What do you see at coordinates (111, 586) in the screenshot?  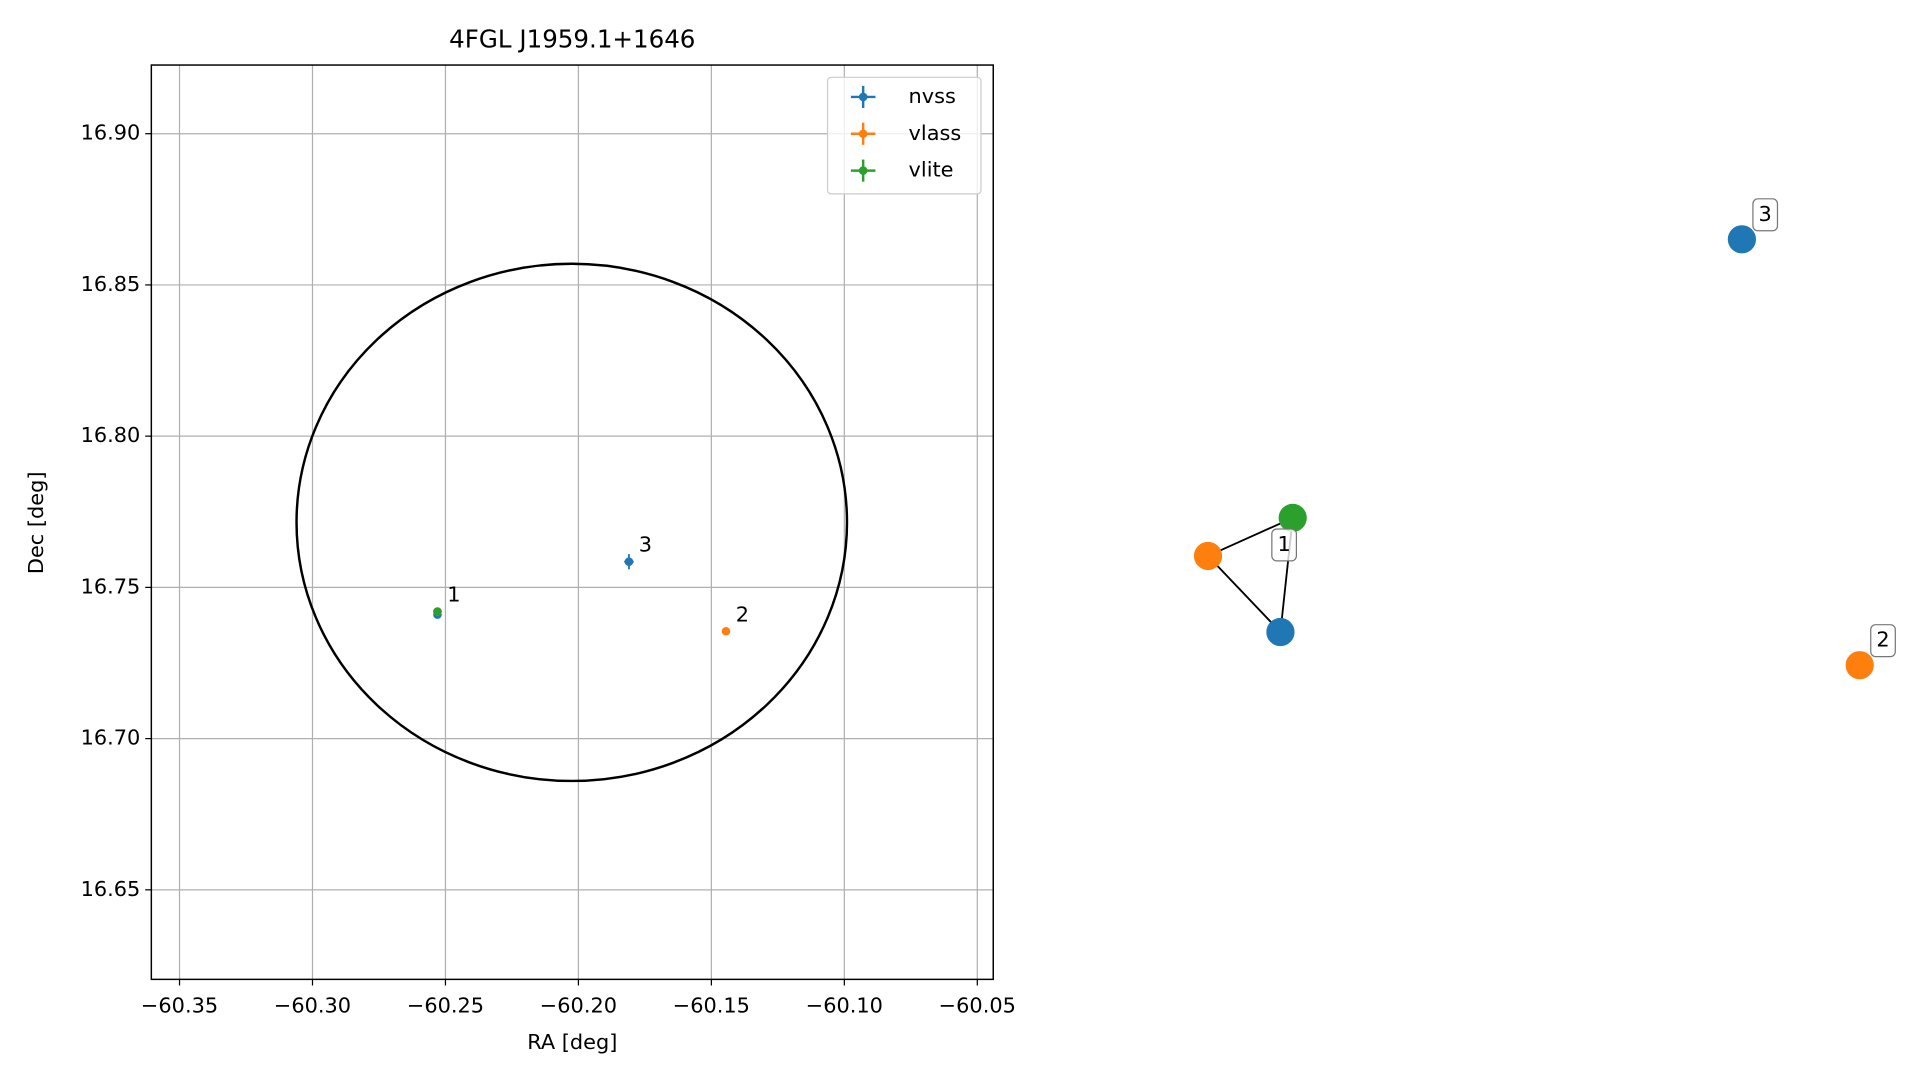 I see `y-tick-label: 16.75` at bounding box center [111, 586].